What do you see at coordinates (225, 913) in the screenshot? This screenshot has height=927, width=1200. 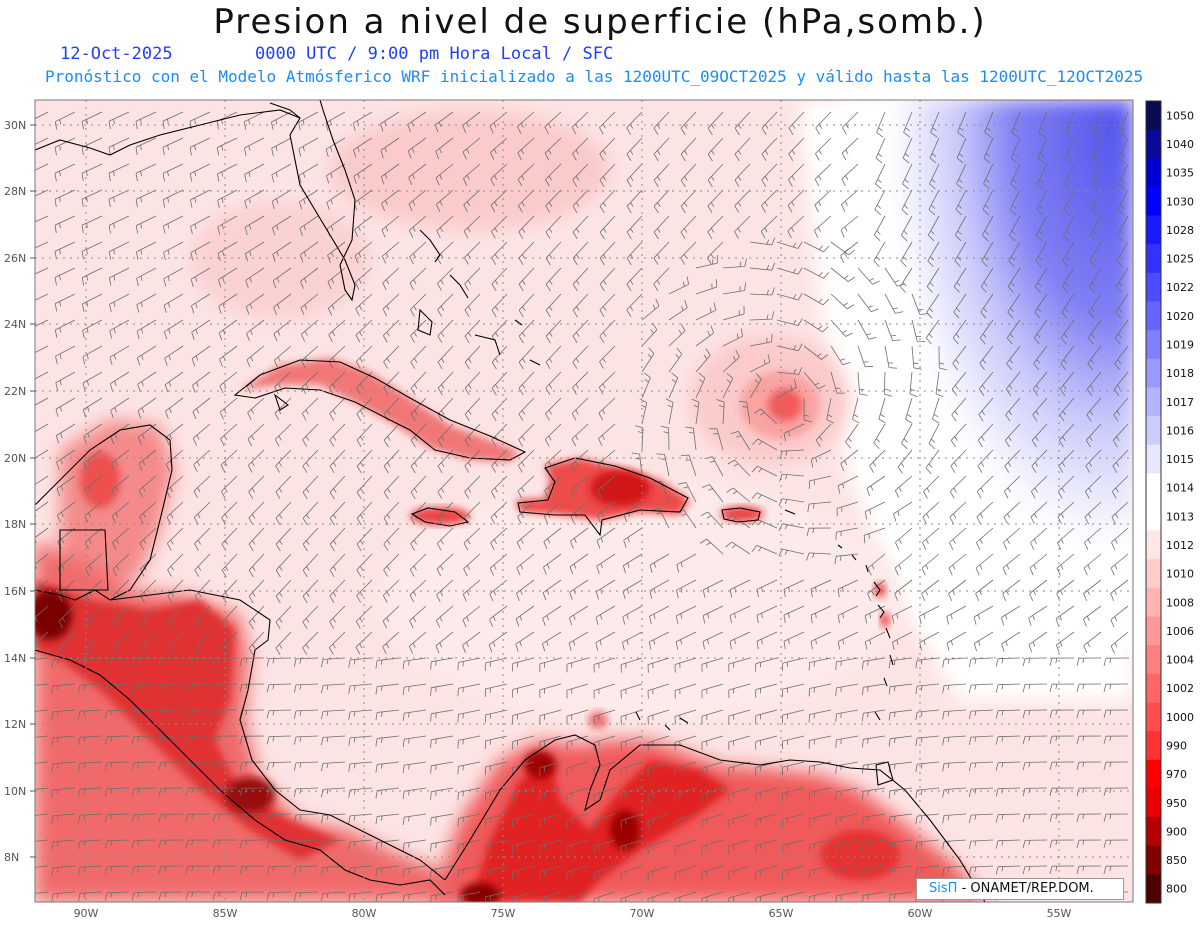 I see `lon-label: 85W` at bounding box center [225, 913].